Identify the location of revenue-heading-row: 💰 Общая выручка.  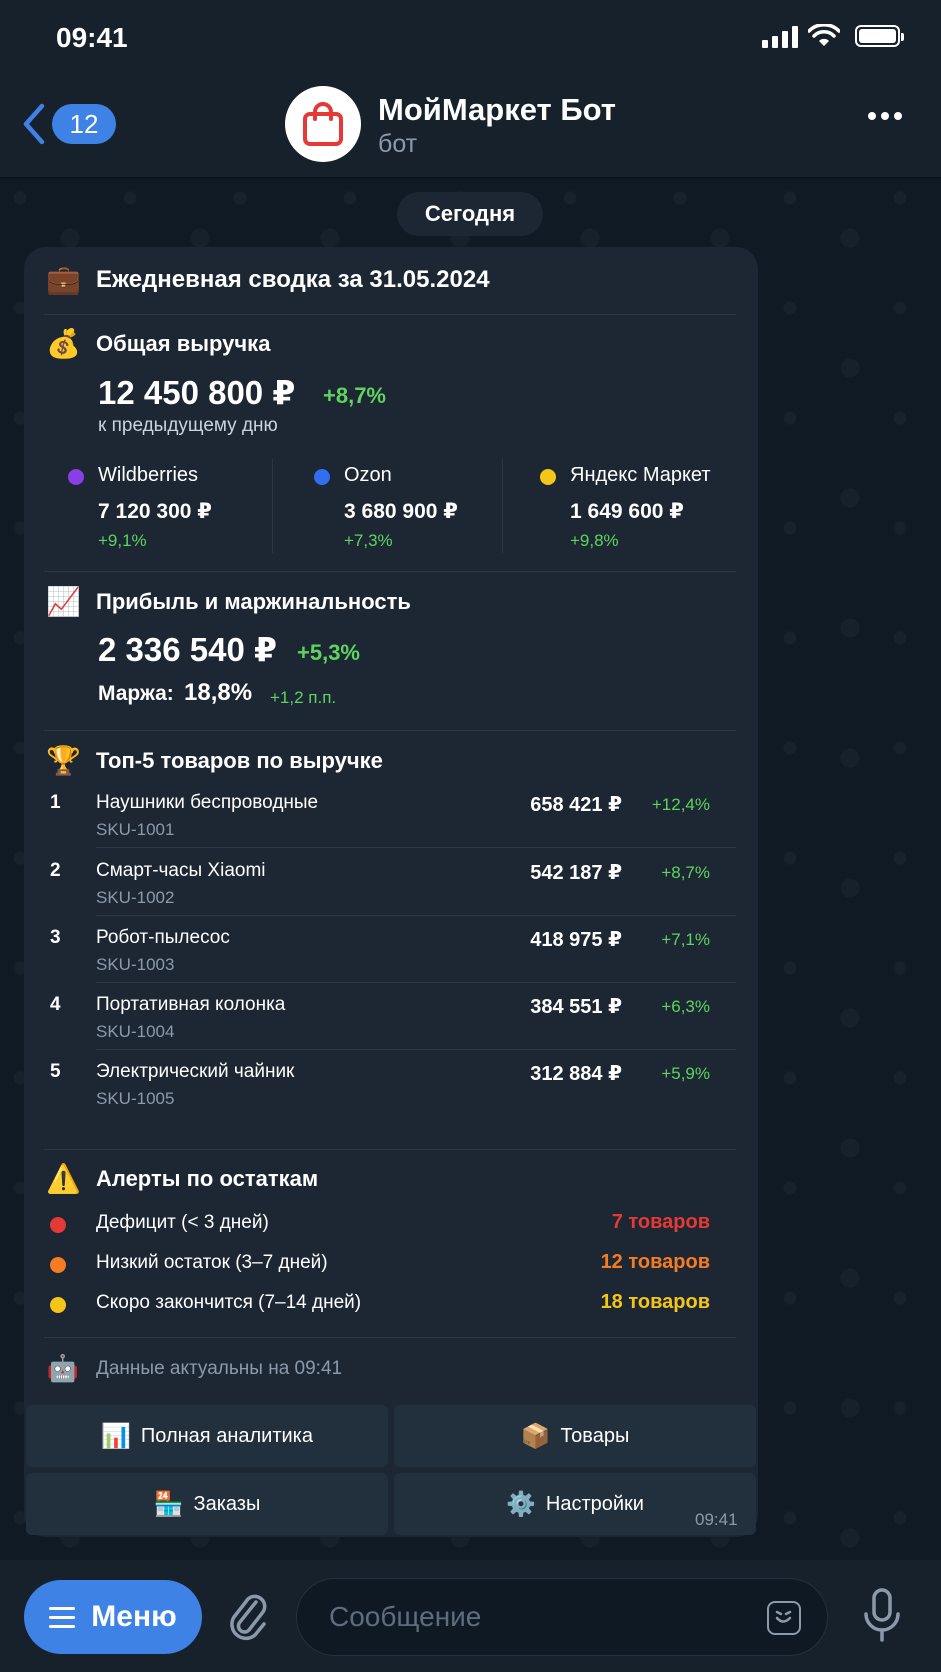
(158, 343).